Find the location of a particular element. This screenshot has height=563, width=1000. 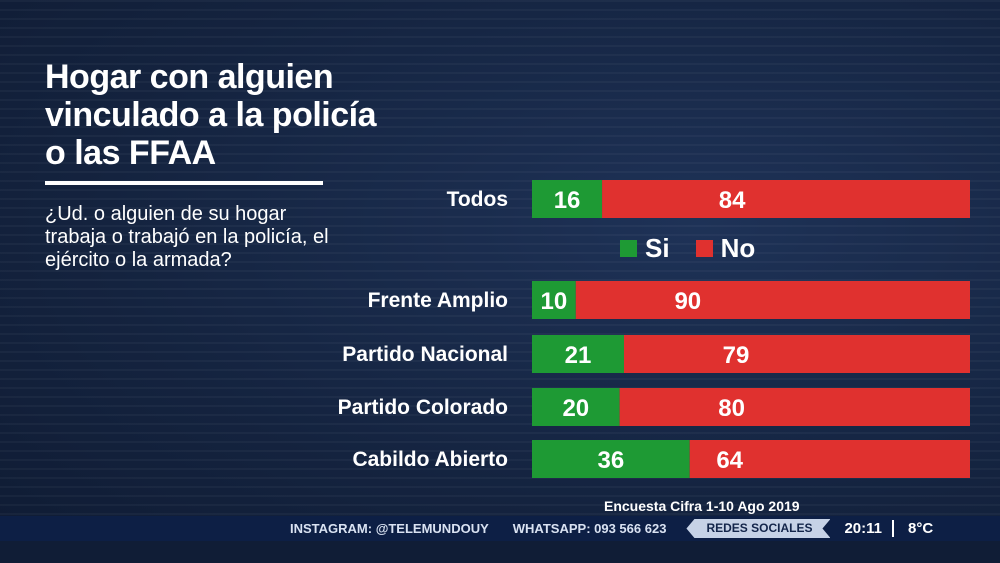

legend-label-no: No is located at coordinates (738, 248).